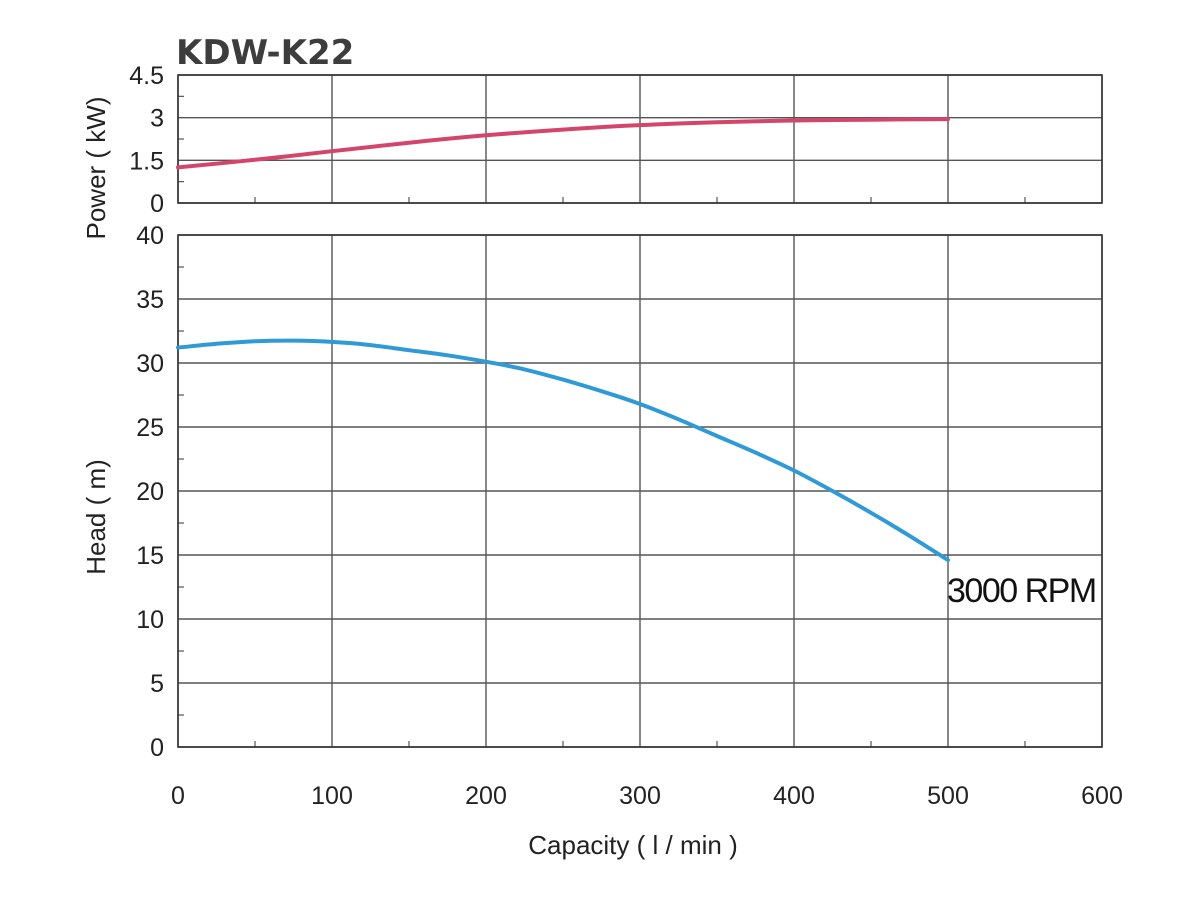  Describe the element at coordinates (157, 748) in the screenshot. I see `head-y-tick-label: 0` at that location.